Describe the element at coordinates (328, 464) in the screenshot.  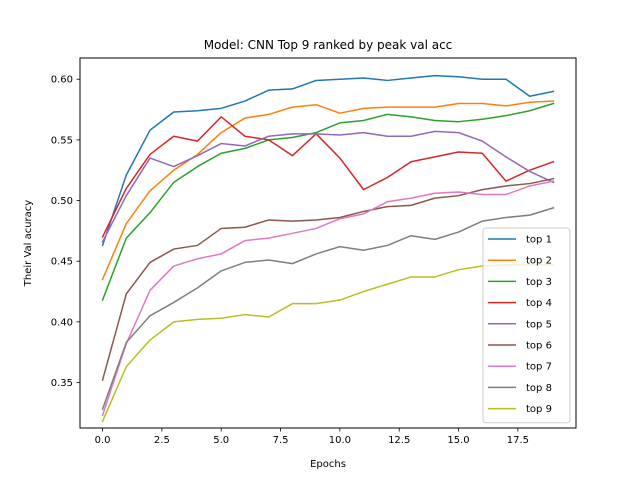
I see `x-axis-label: Epochs` at that location.